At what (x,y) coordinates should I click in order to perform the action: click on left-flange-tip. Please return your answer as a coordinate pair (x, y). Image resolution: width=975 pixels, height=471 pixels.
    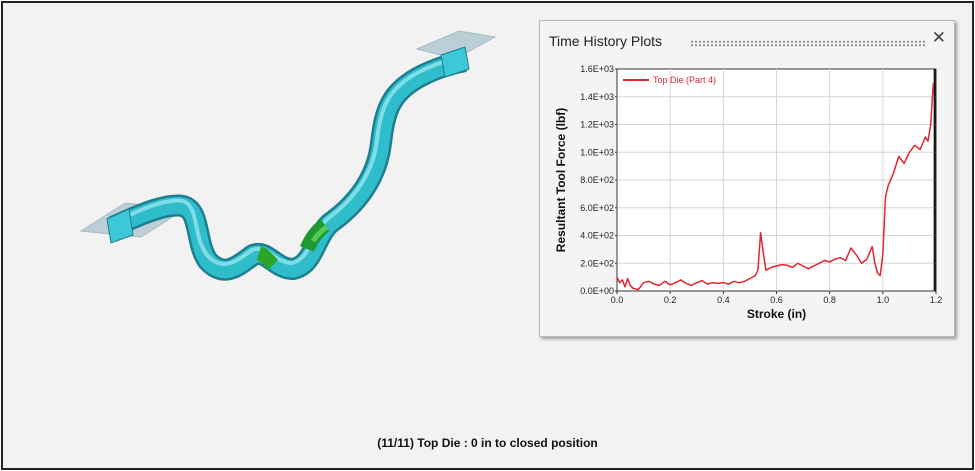
    Looking at the image, I should click on (120, 226).